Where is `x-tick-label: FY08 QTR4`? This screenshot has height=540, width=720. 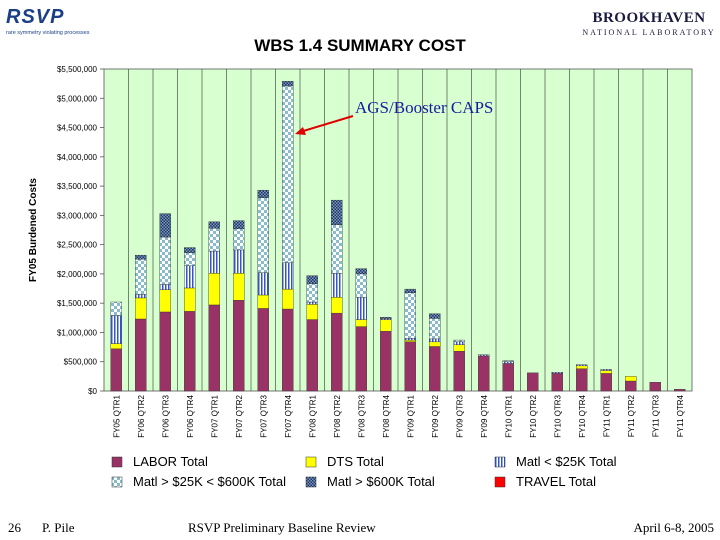 x-tick-label: FY08 QTR4 is located at coordinates (386, 415).